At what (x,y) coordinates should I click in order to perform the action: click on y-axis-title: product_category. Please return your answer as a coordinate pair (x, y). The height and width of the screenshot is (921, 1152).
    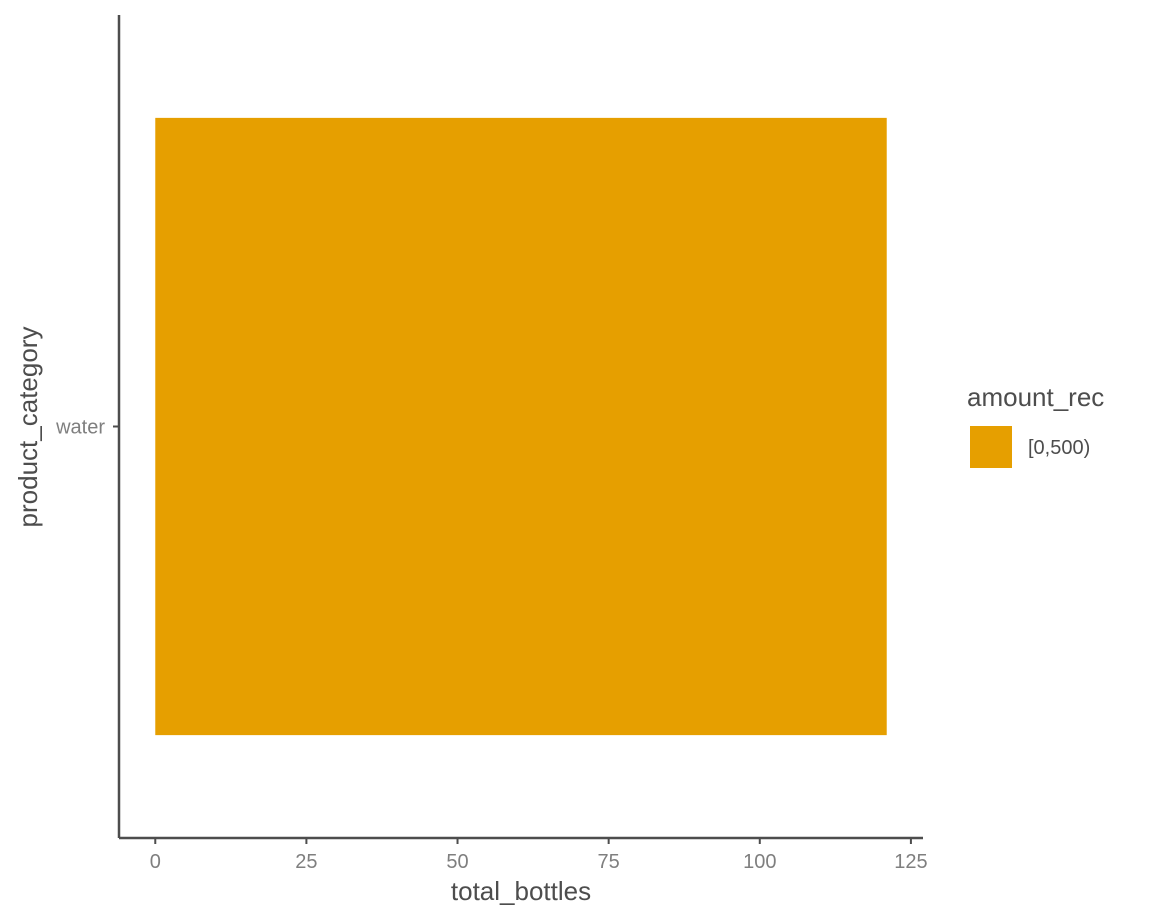
    Looking at the image, I should click on (28, 427).